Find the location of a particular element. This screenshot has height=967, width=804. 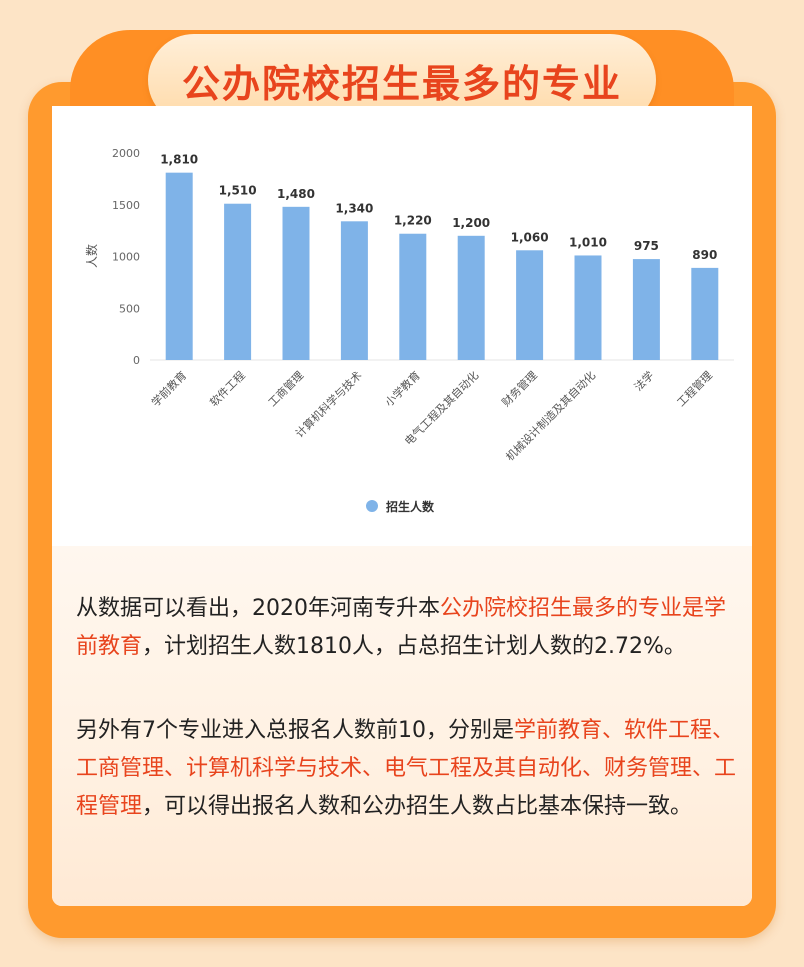

bar-value-label: 1,510 is located at coordinates (238, 191).